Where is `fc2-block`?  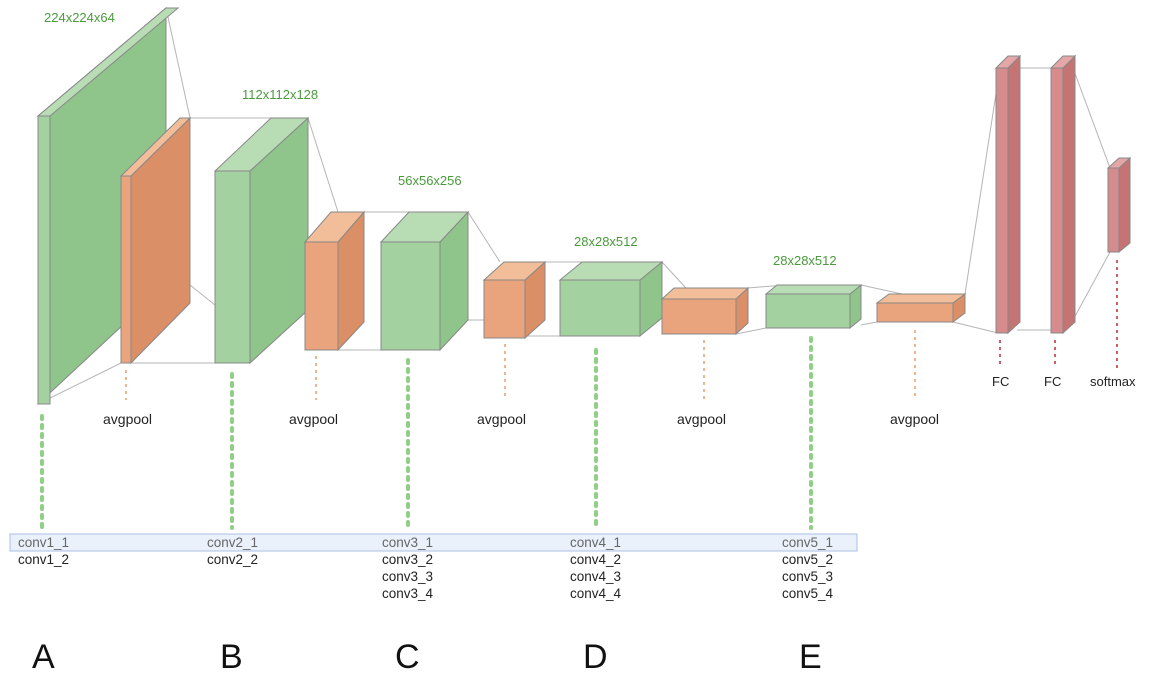
fc2-block is located at coordinates (1063, 194).